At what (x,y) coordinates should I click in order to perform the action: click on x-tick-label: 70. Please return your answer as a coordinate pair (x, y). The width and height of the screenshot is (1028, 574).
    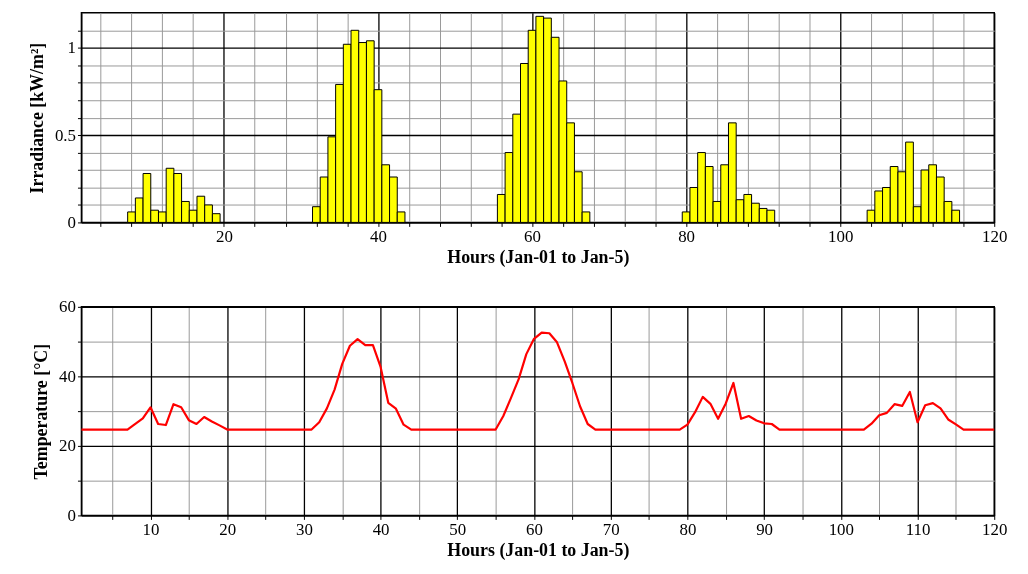
    Looking at the image, I should click on (611, 529).